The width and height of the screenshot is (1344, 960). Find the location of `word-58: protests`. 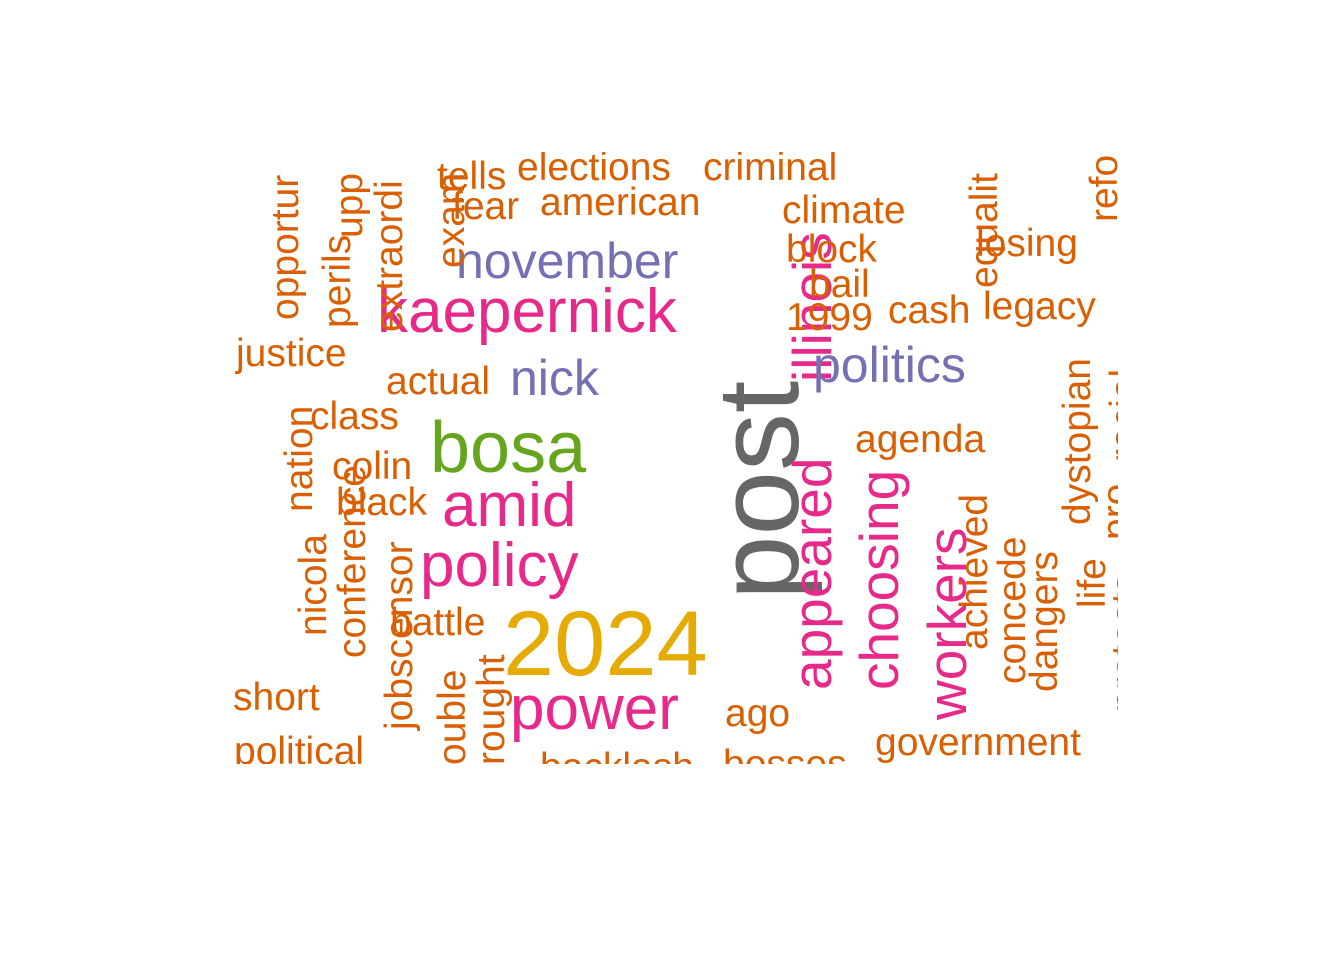

word-58: protests is located at coordinates (1111, 642).